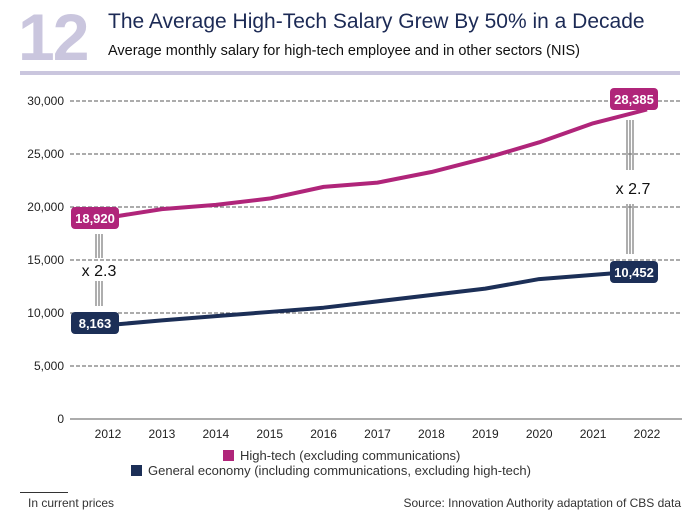 The width and height of the screenshot is (699, 522). I want to click on x-tick-label: 2017, so click(377, 434).